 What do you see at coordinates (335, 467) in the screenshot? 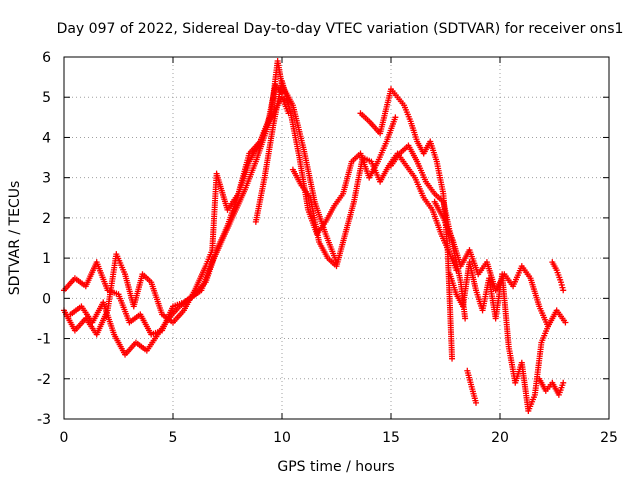
I see `x-axis-label: GPS time / hours` at bounding box center [335, 467].